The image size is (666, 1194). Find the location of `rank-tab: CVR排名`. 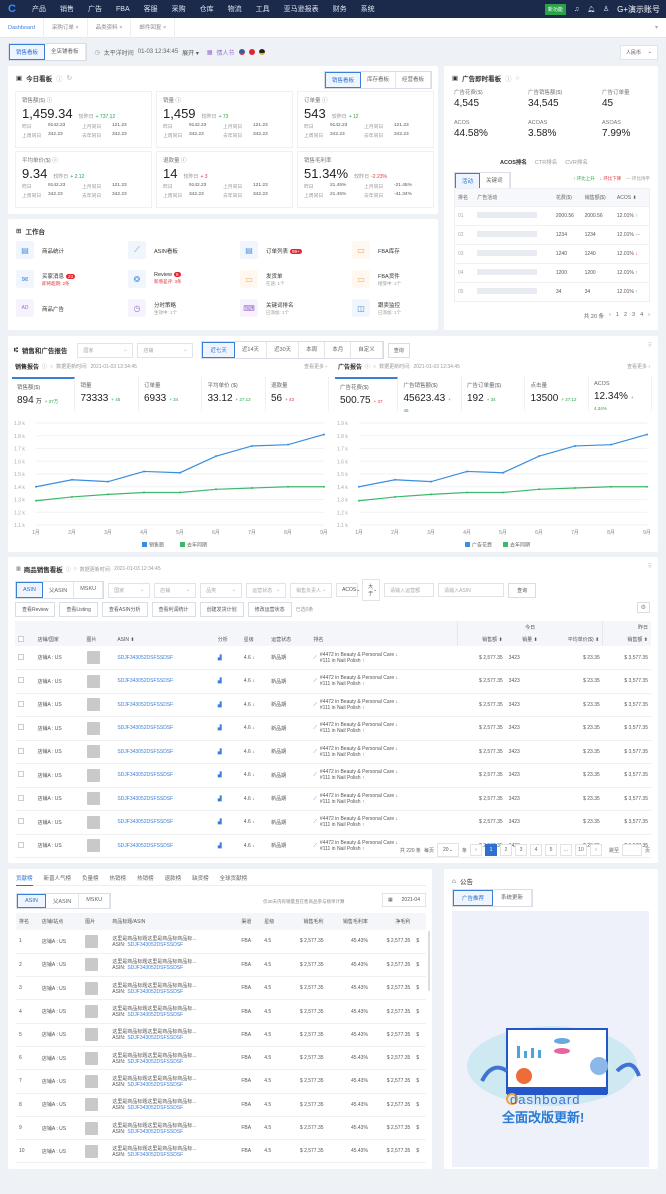

rank-tab: CVR排名 is located at coordinates (576, 163).